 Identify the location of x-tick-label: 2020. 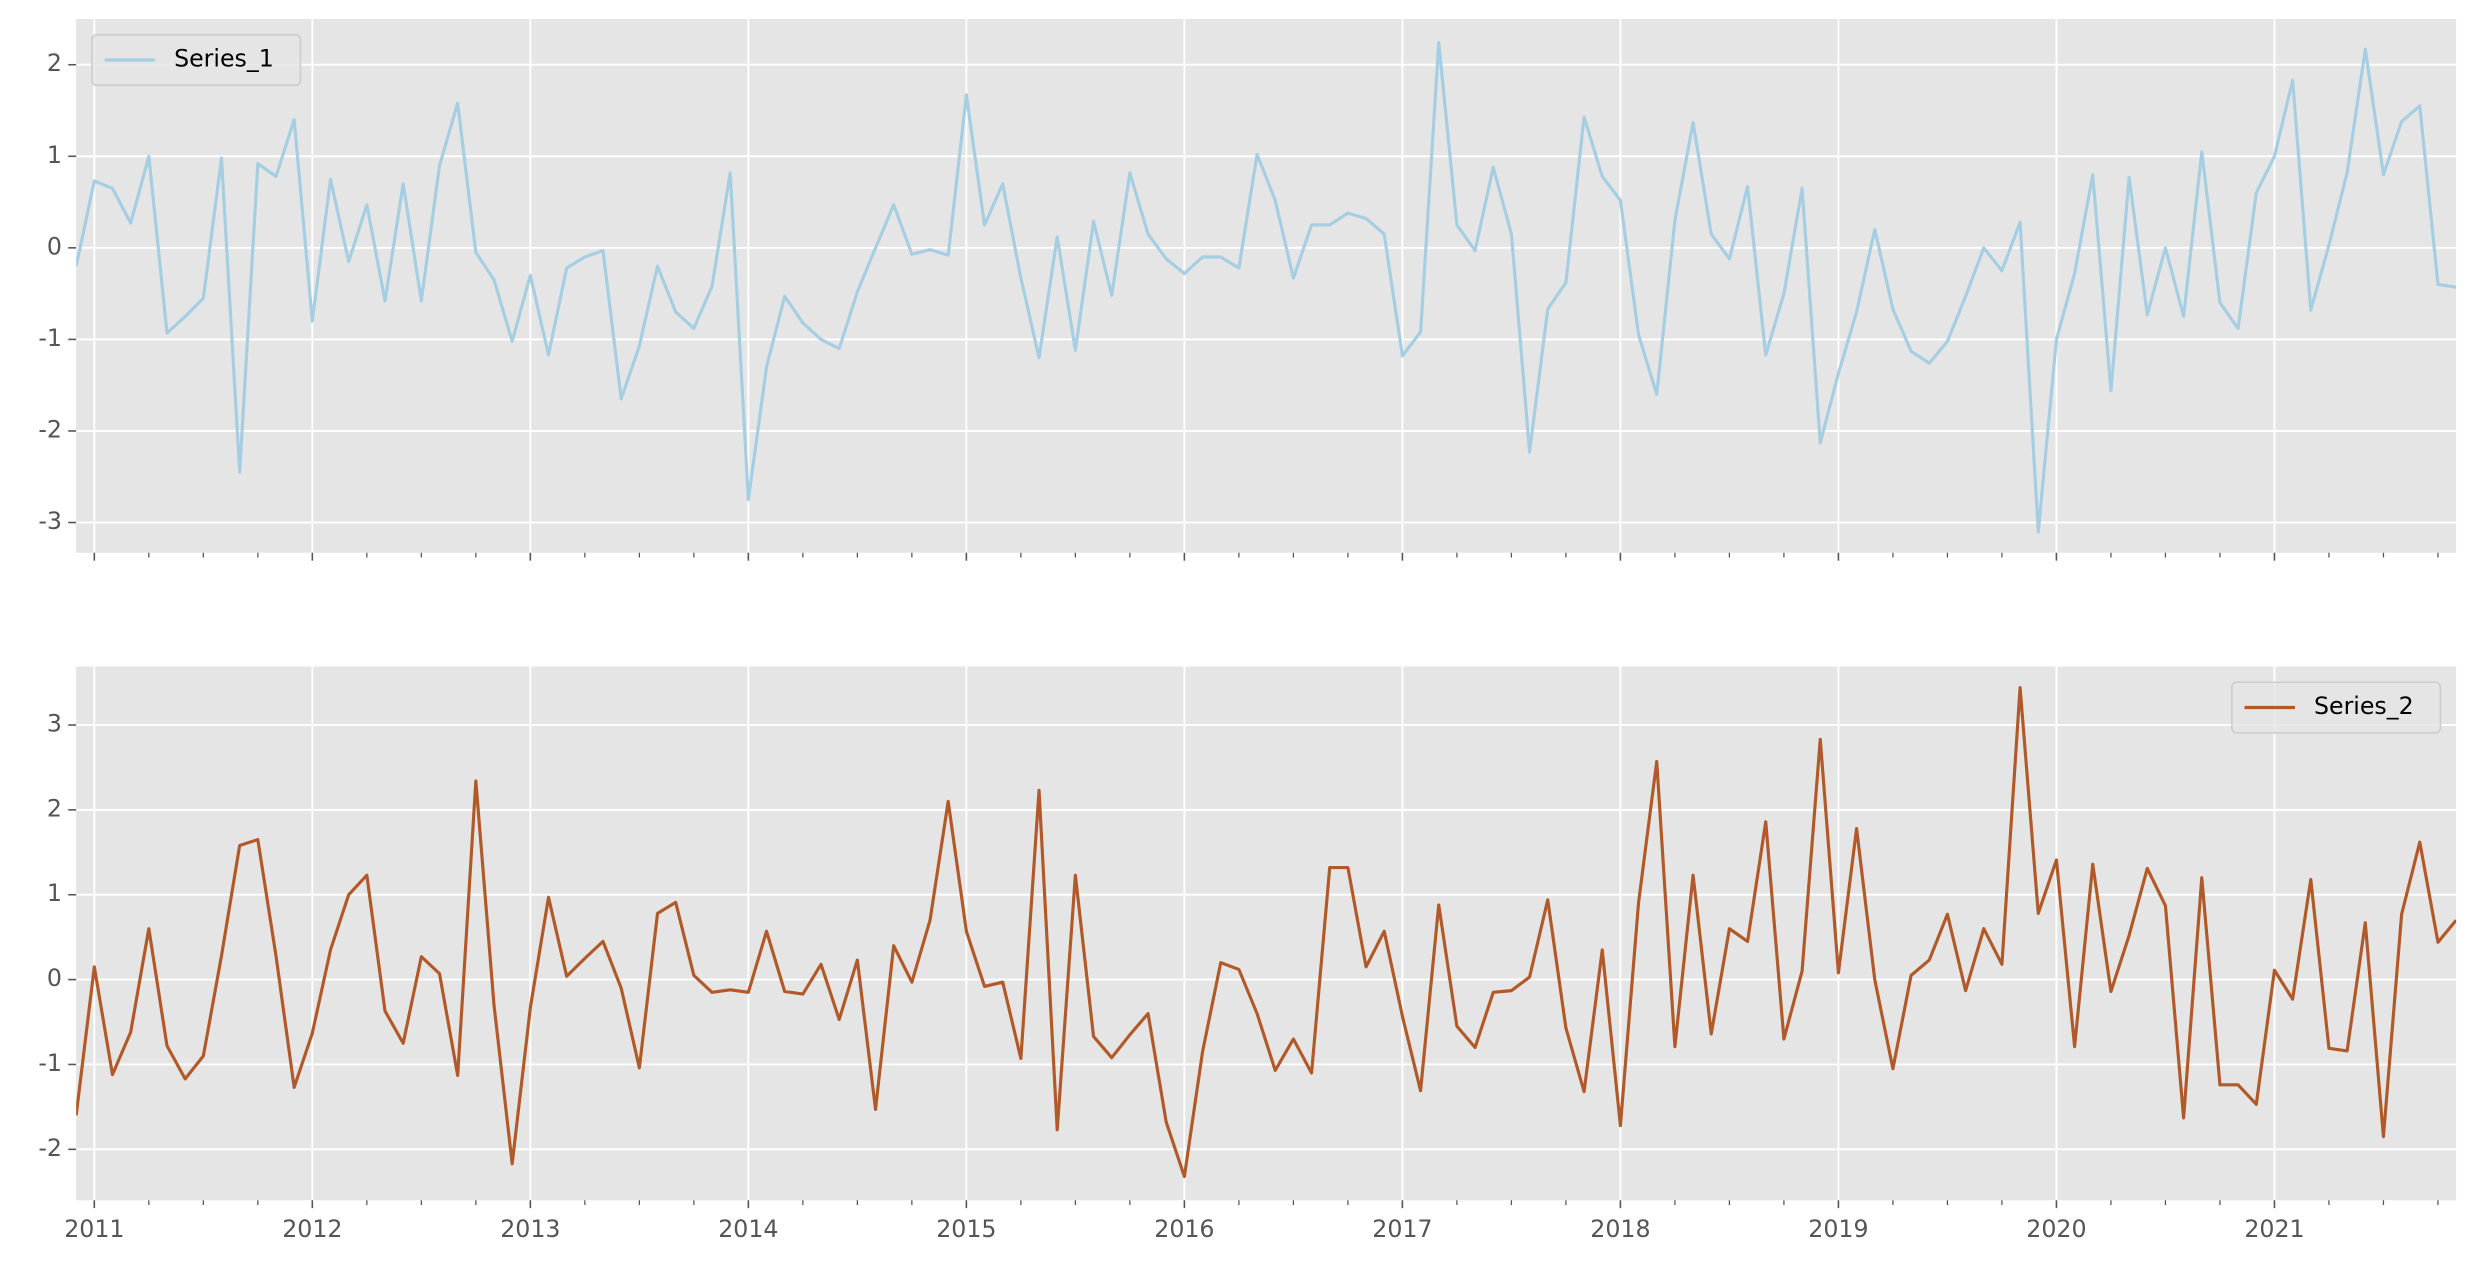
(2056, 1229).